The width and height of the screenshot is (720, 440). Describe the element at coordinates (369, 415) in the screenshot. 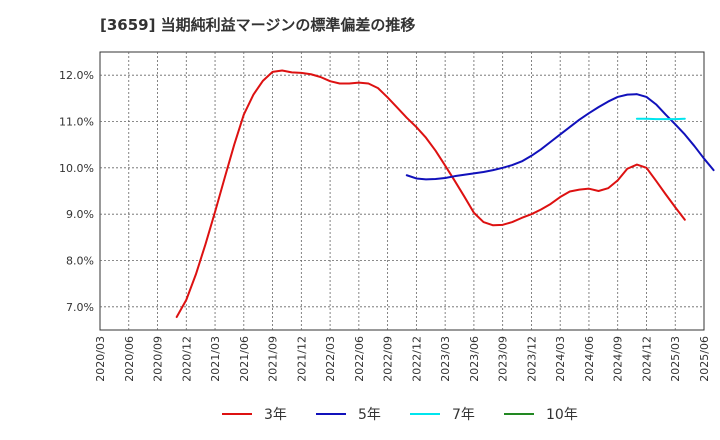

I see `legend-label: 5年` at that location.